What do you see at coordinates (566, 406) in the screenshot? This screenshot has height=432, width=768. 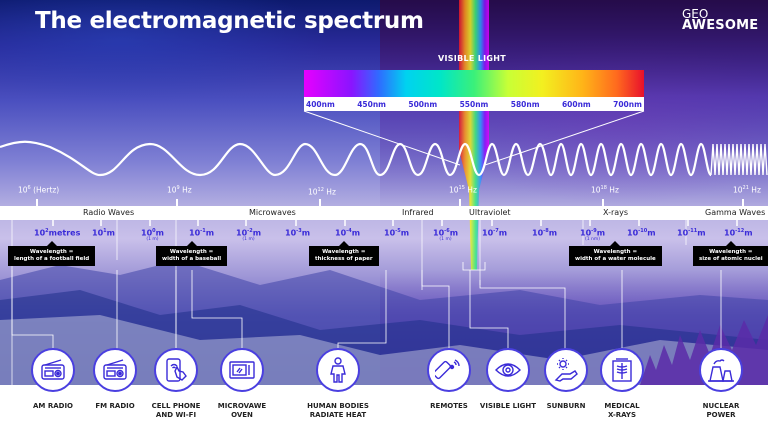 I see `example-label-sunburn: SUNBURN` at bounding box center [566, 406].